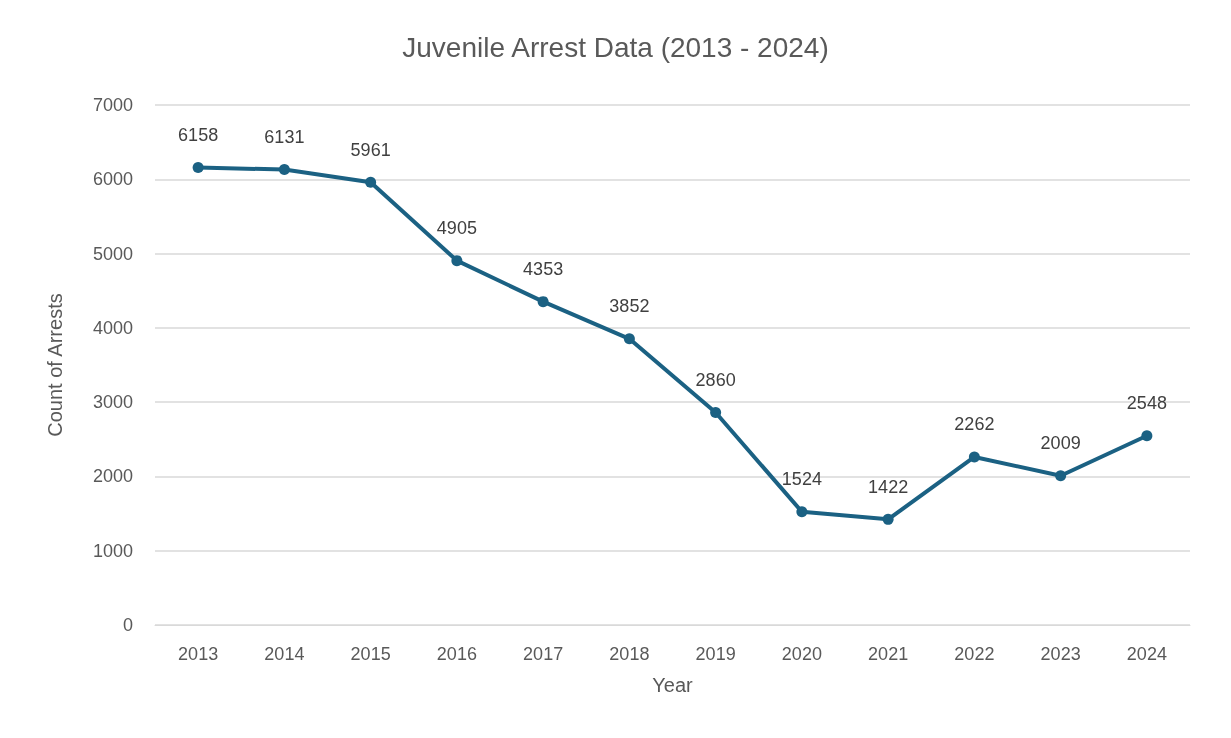  Describe the element at coordinates (1146, 403) in the screenshot. I see `data-label: 2548` at that location.